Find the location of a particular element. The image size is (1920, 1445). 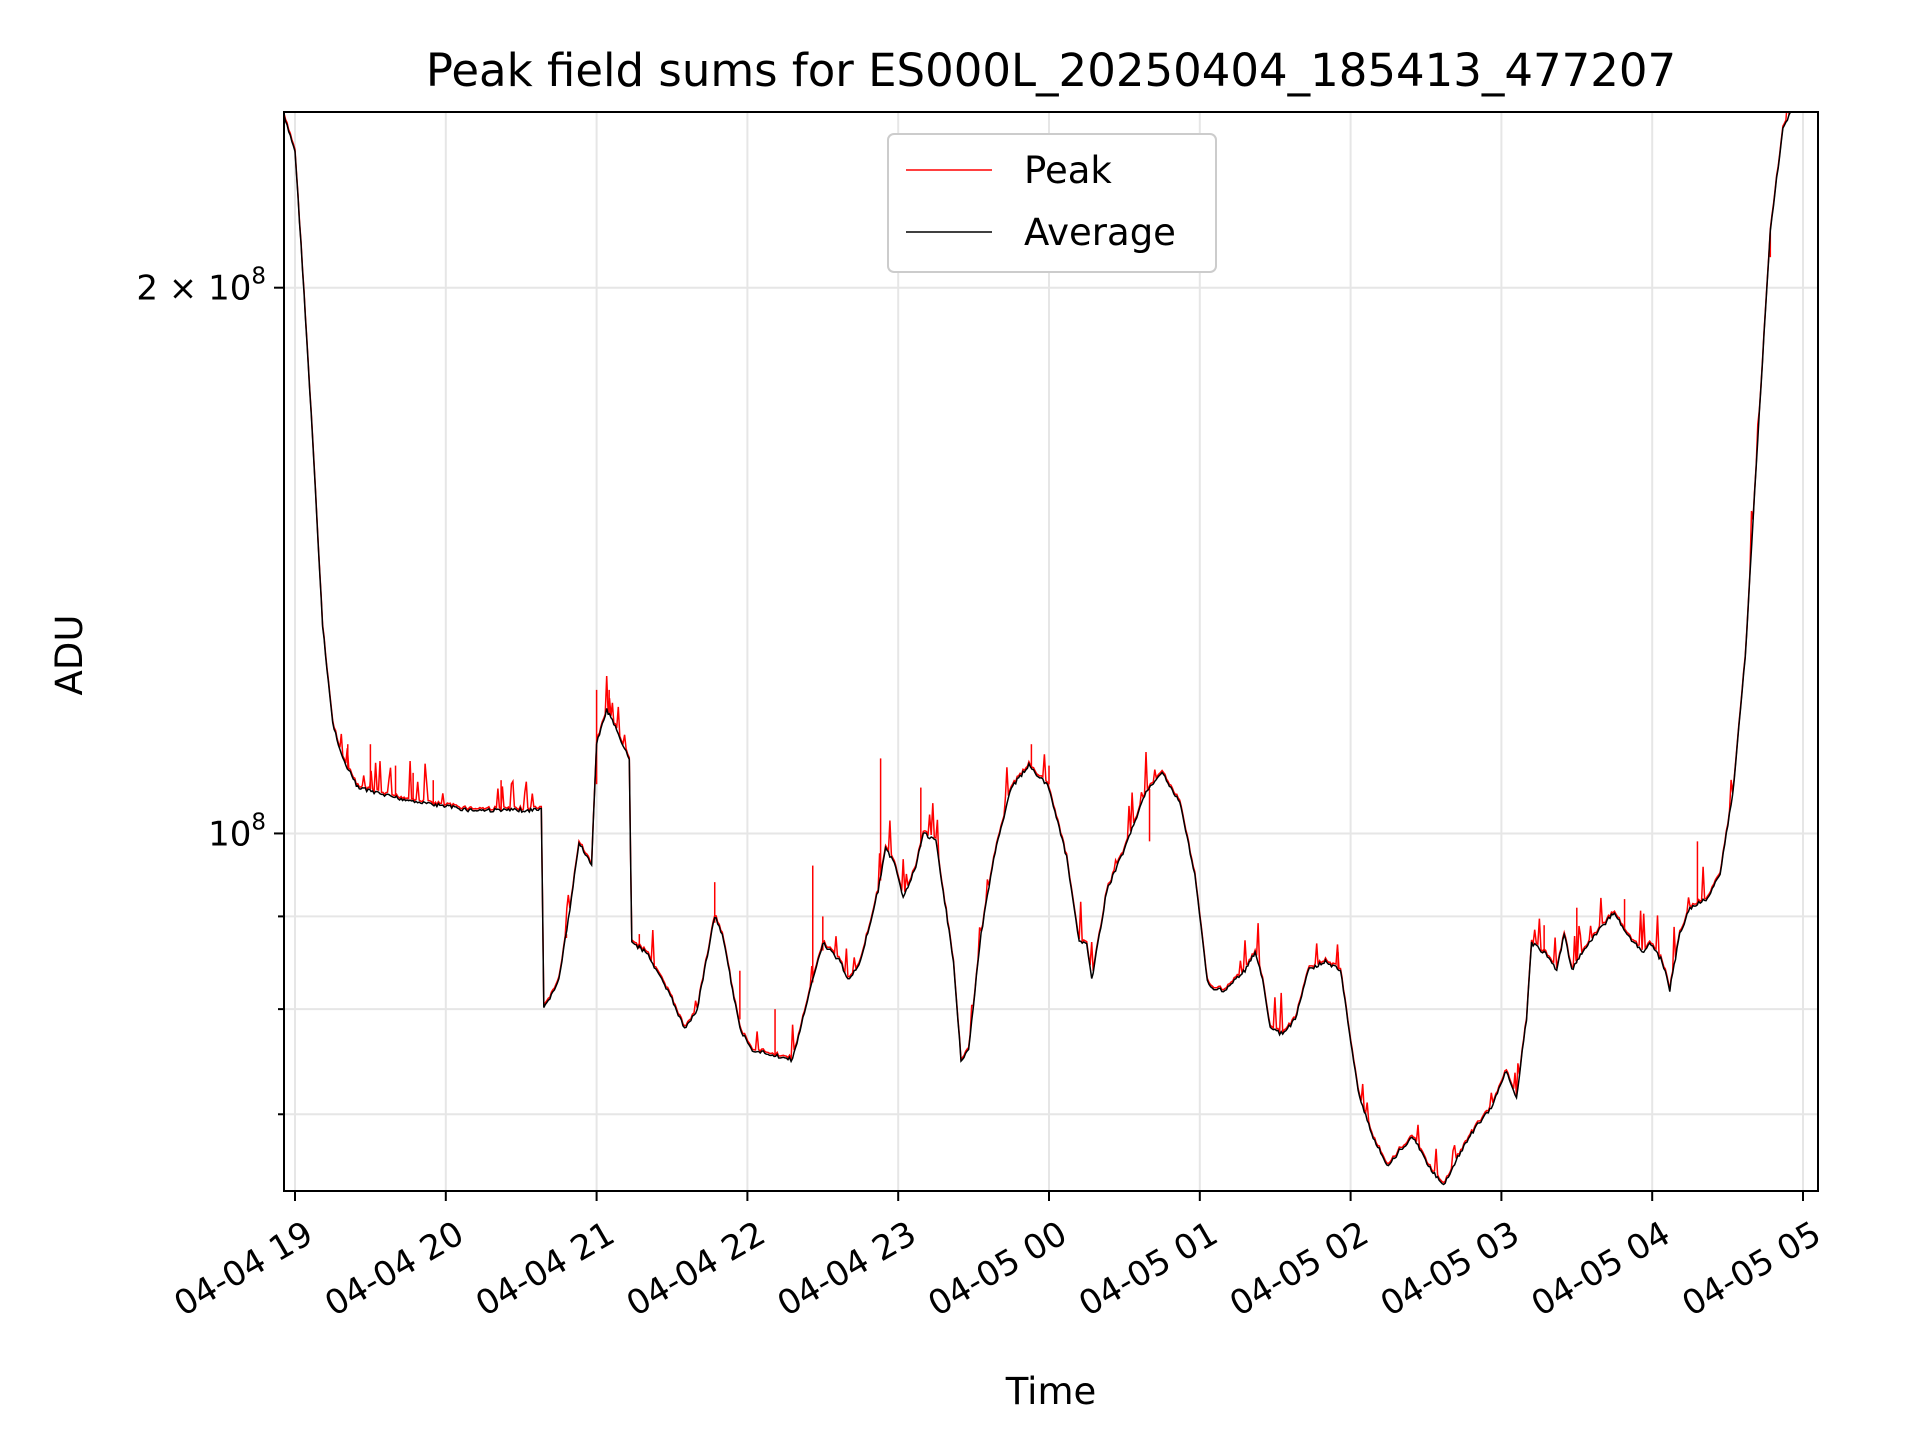

x-axis-label: Time is located at coordinates (1051, 1391).